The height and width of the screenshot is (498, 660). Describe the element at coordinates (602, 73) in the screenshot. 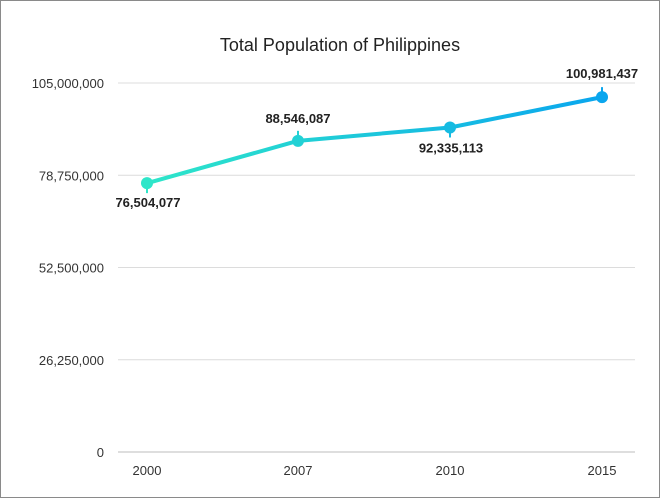

I see `data-label: 100,981,437` at that location.